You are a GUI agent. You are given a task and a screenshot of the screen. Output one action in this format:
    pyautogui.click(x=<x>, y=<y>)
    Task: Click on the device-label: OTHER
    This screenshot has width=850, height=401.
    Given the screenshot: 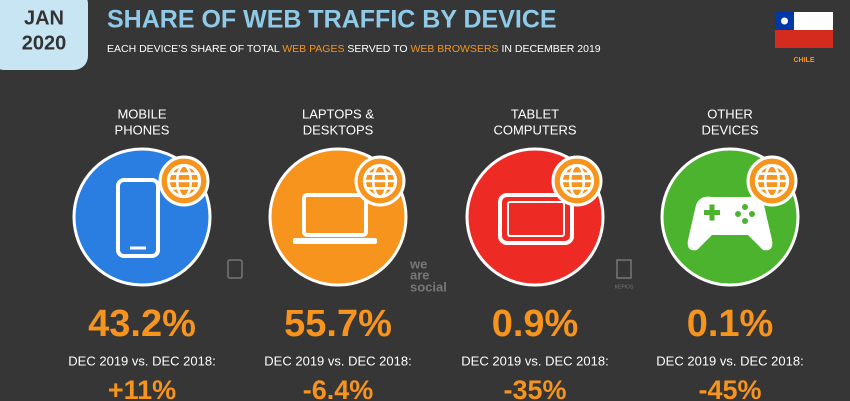 What is the action you would take?
    pyautogui.click(x=730, y=113)
    